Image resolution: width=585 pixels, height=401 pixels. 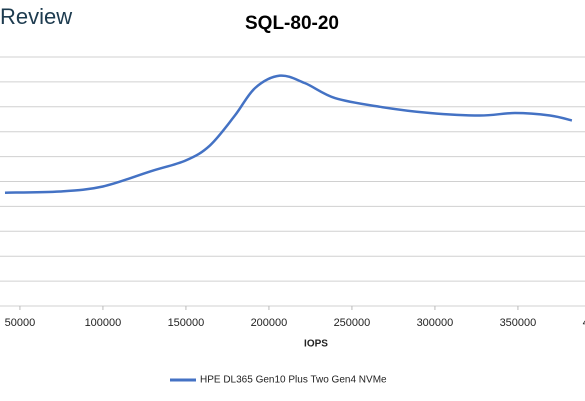 I want to click on logo: Review, so click(x=36, y=16).